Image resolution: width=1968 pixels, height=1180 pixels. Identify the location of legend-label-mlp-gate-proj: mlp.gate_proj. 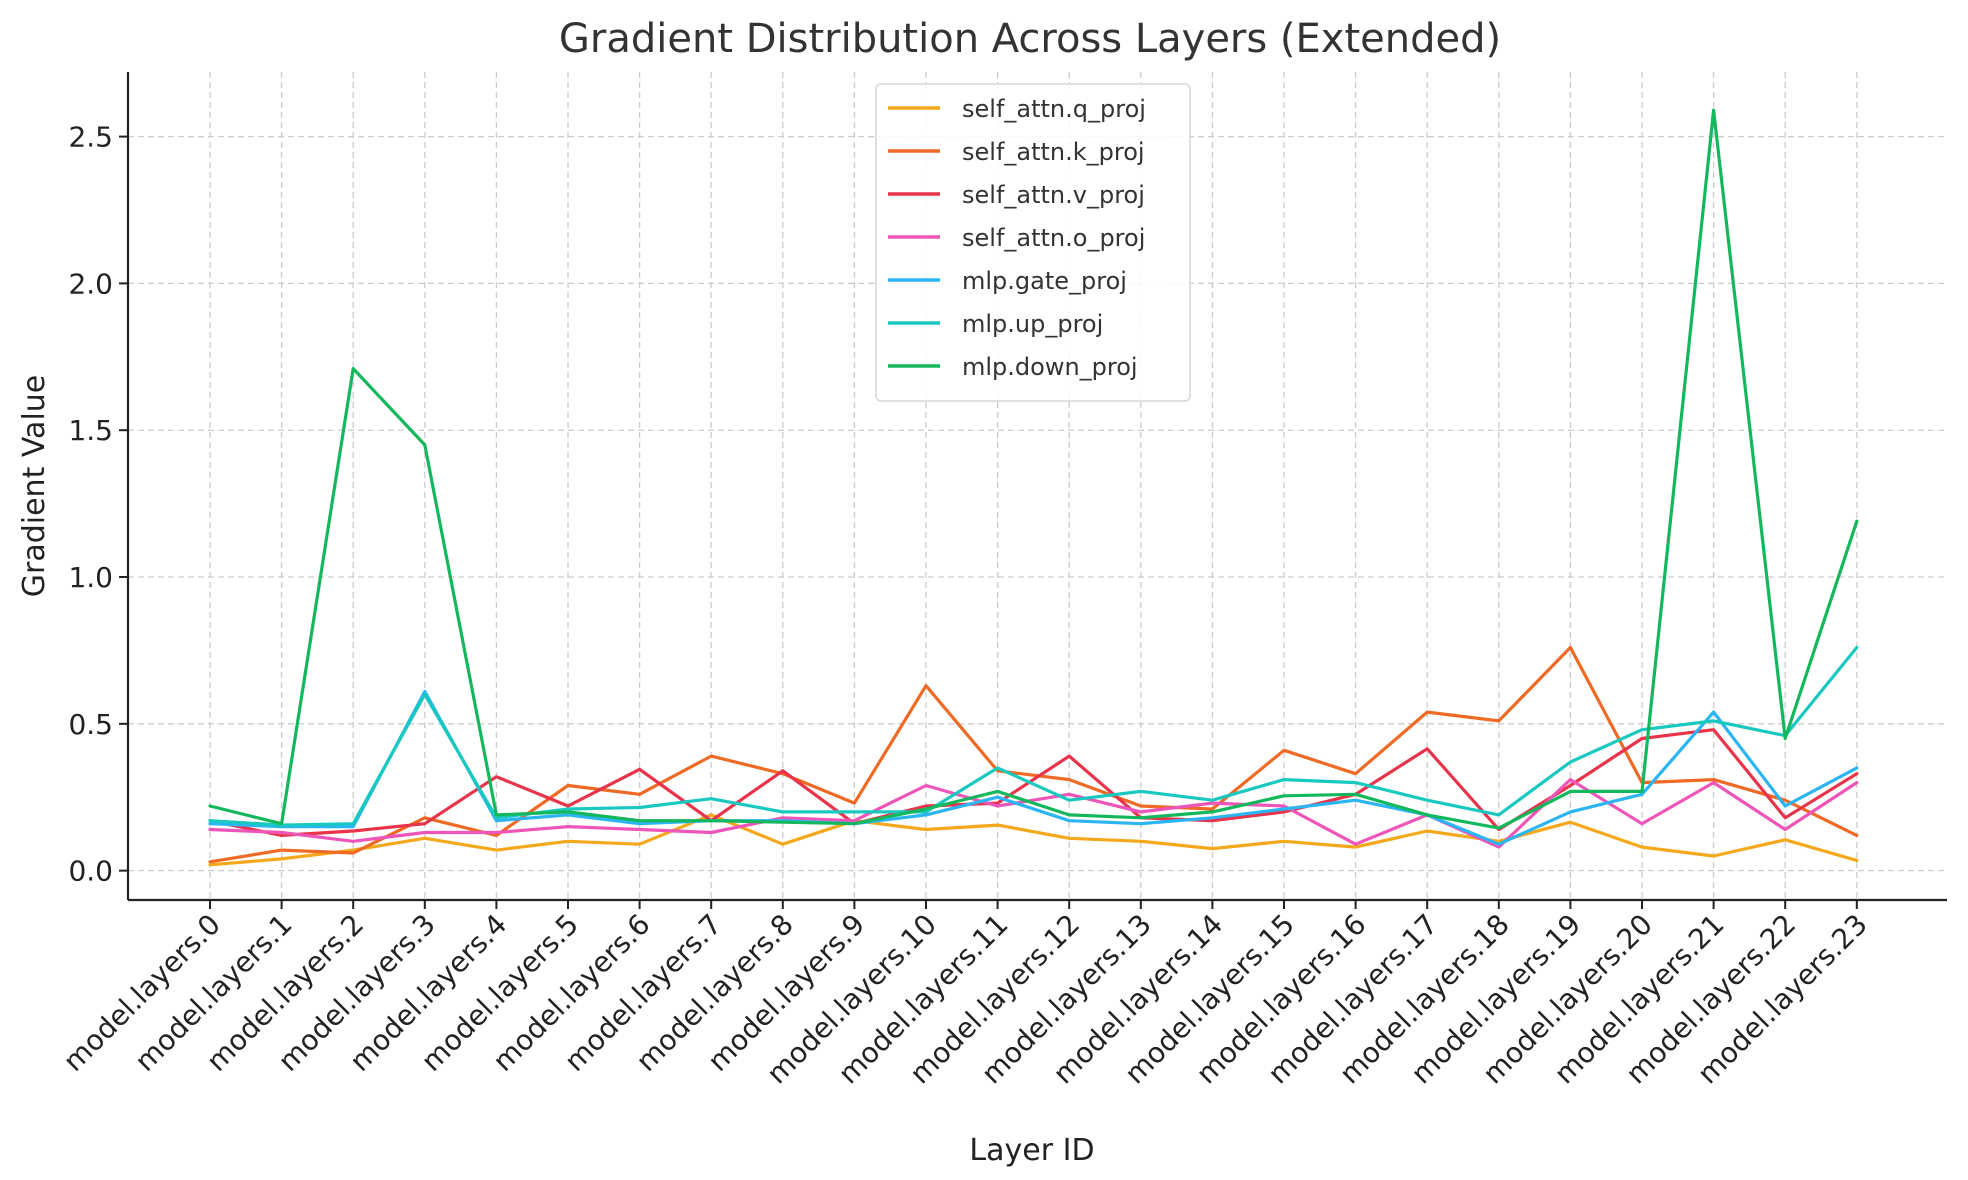
(1044, 281).